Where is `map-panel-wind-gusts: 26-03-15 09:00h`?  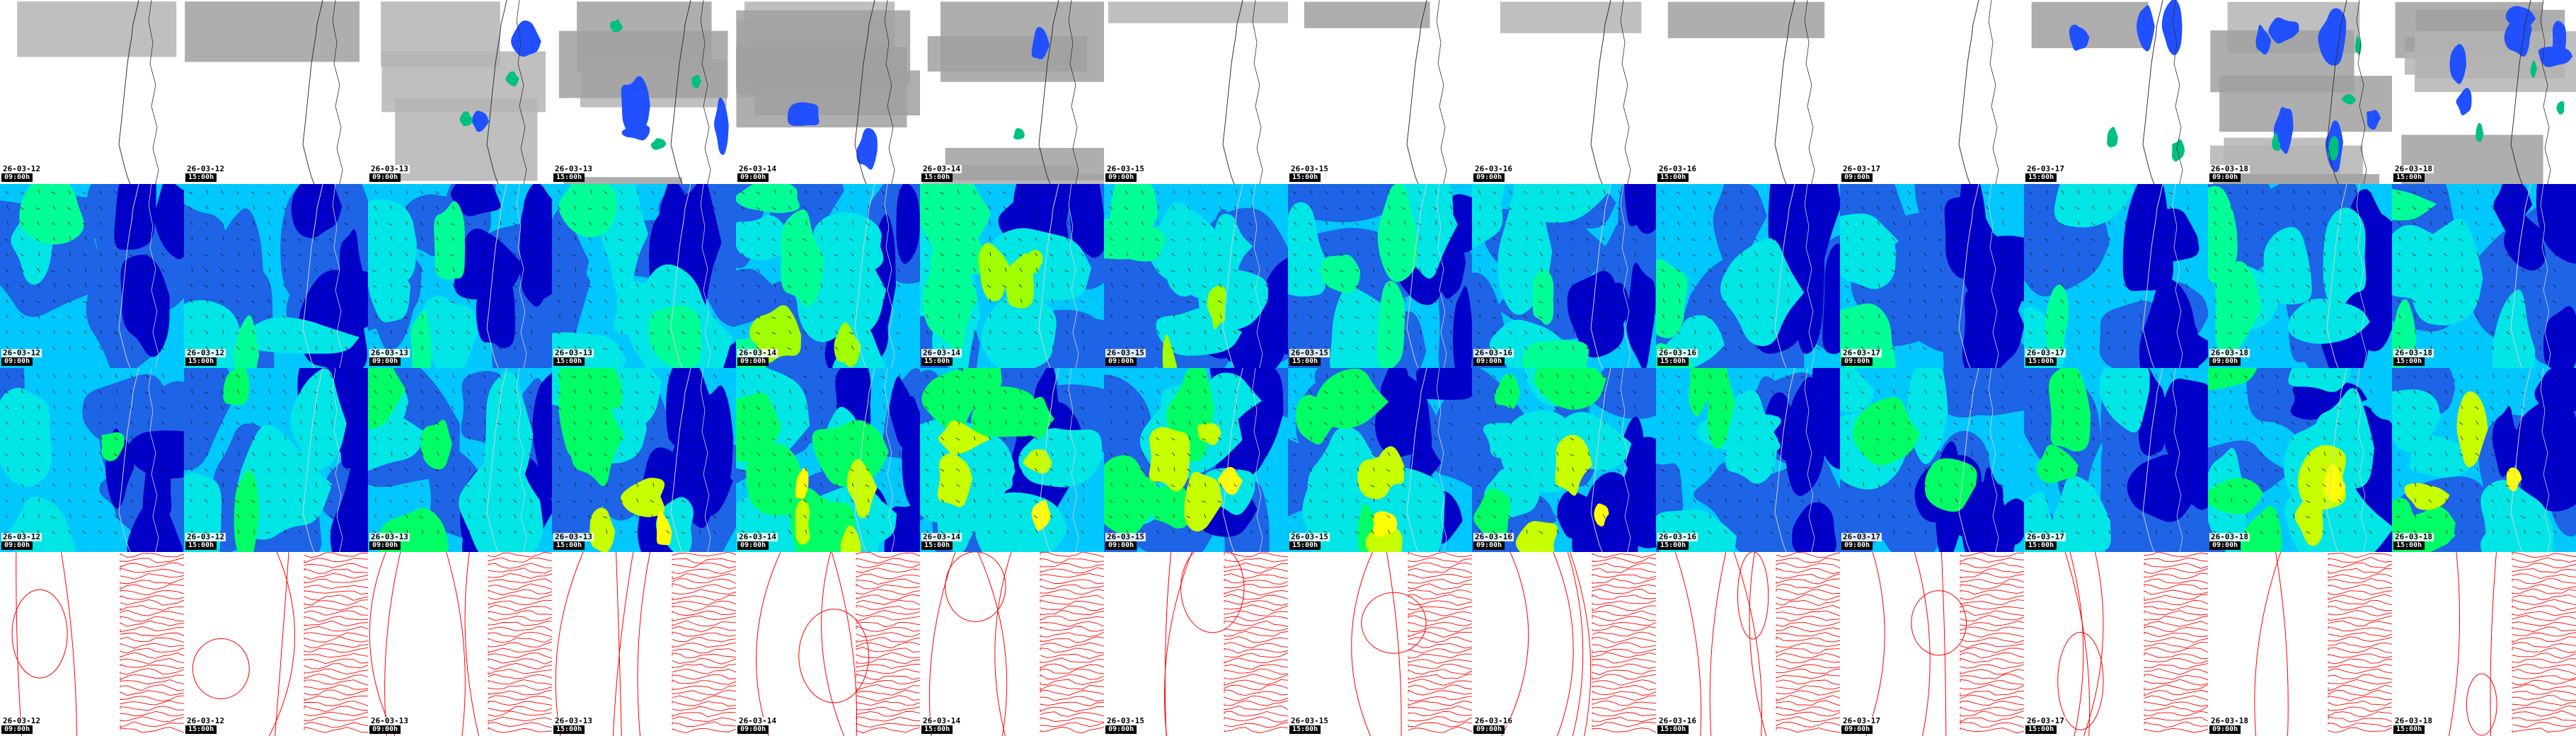 map-panel-wind-gusts: 26-03-15 09:00h is located at coordinates (1196, 460).